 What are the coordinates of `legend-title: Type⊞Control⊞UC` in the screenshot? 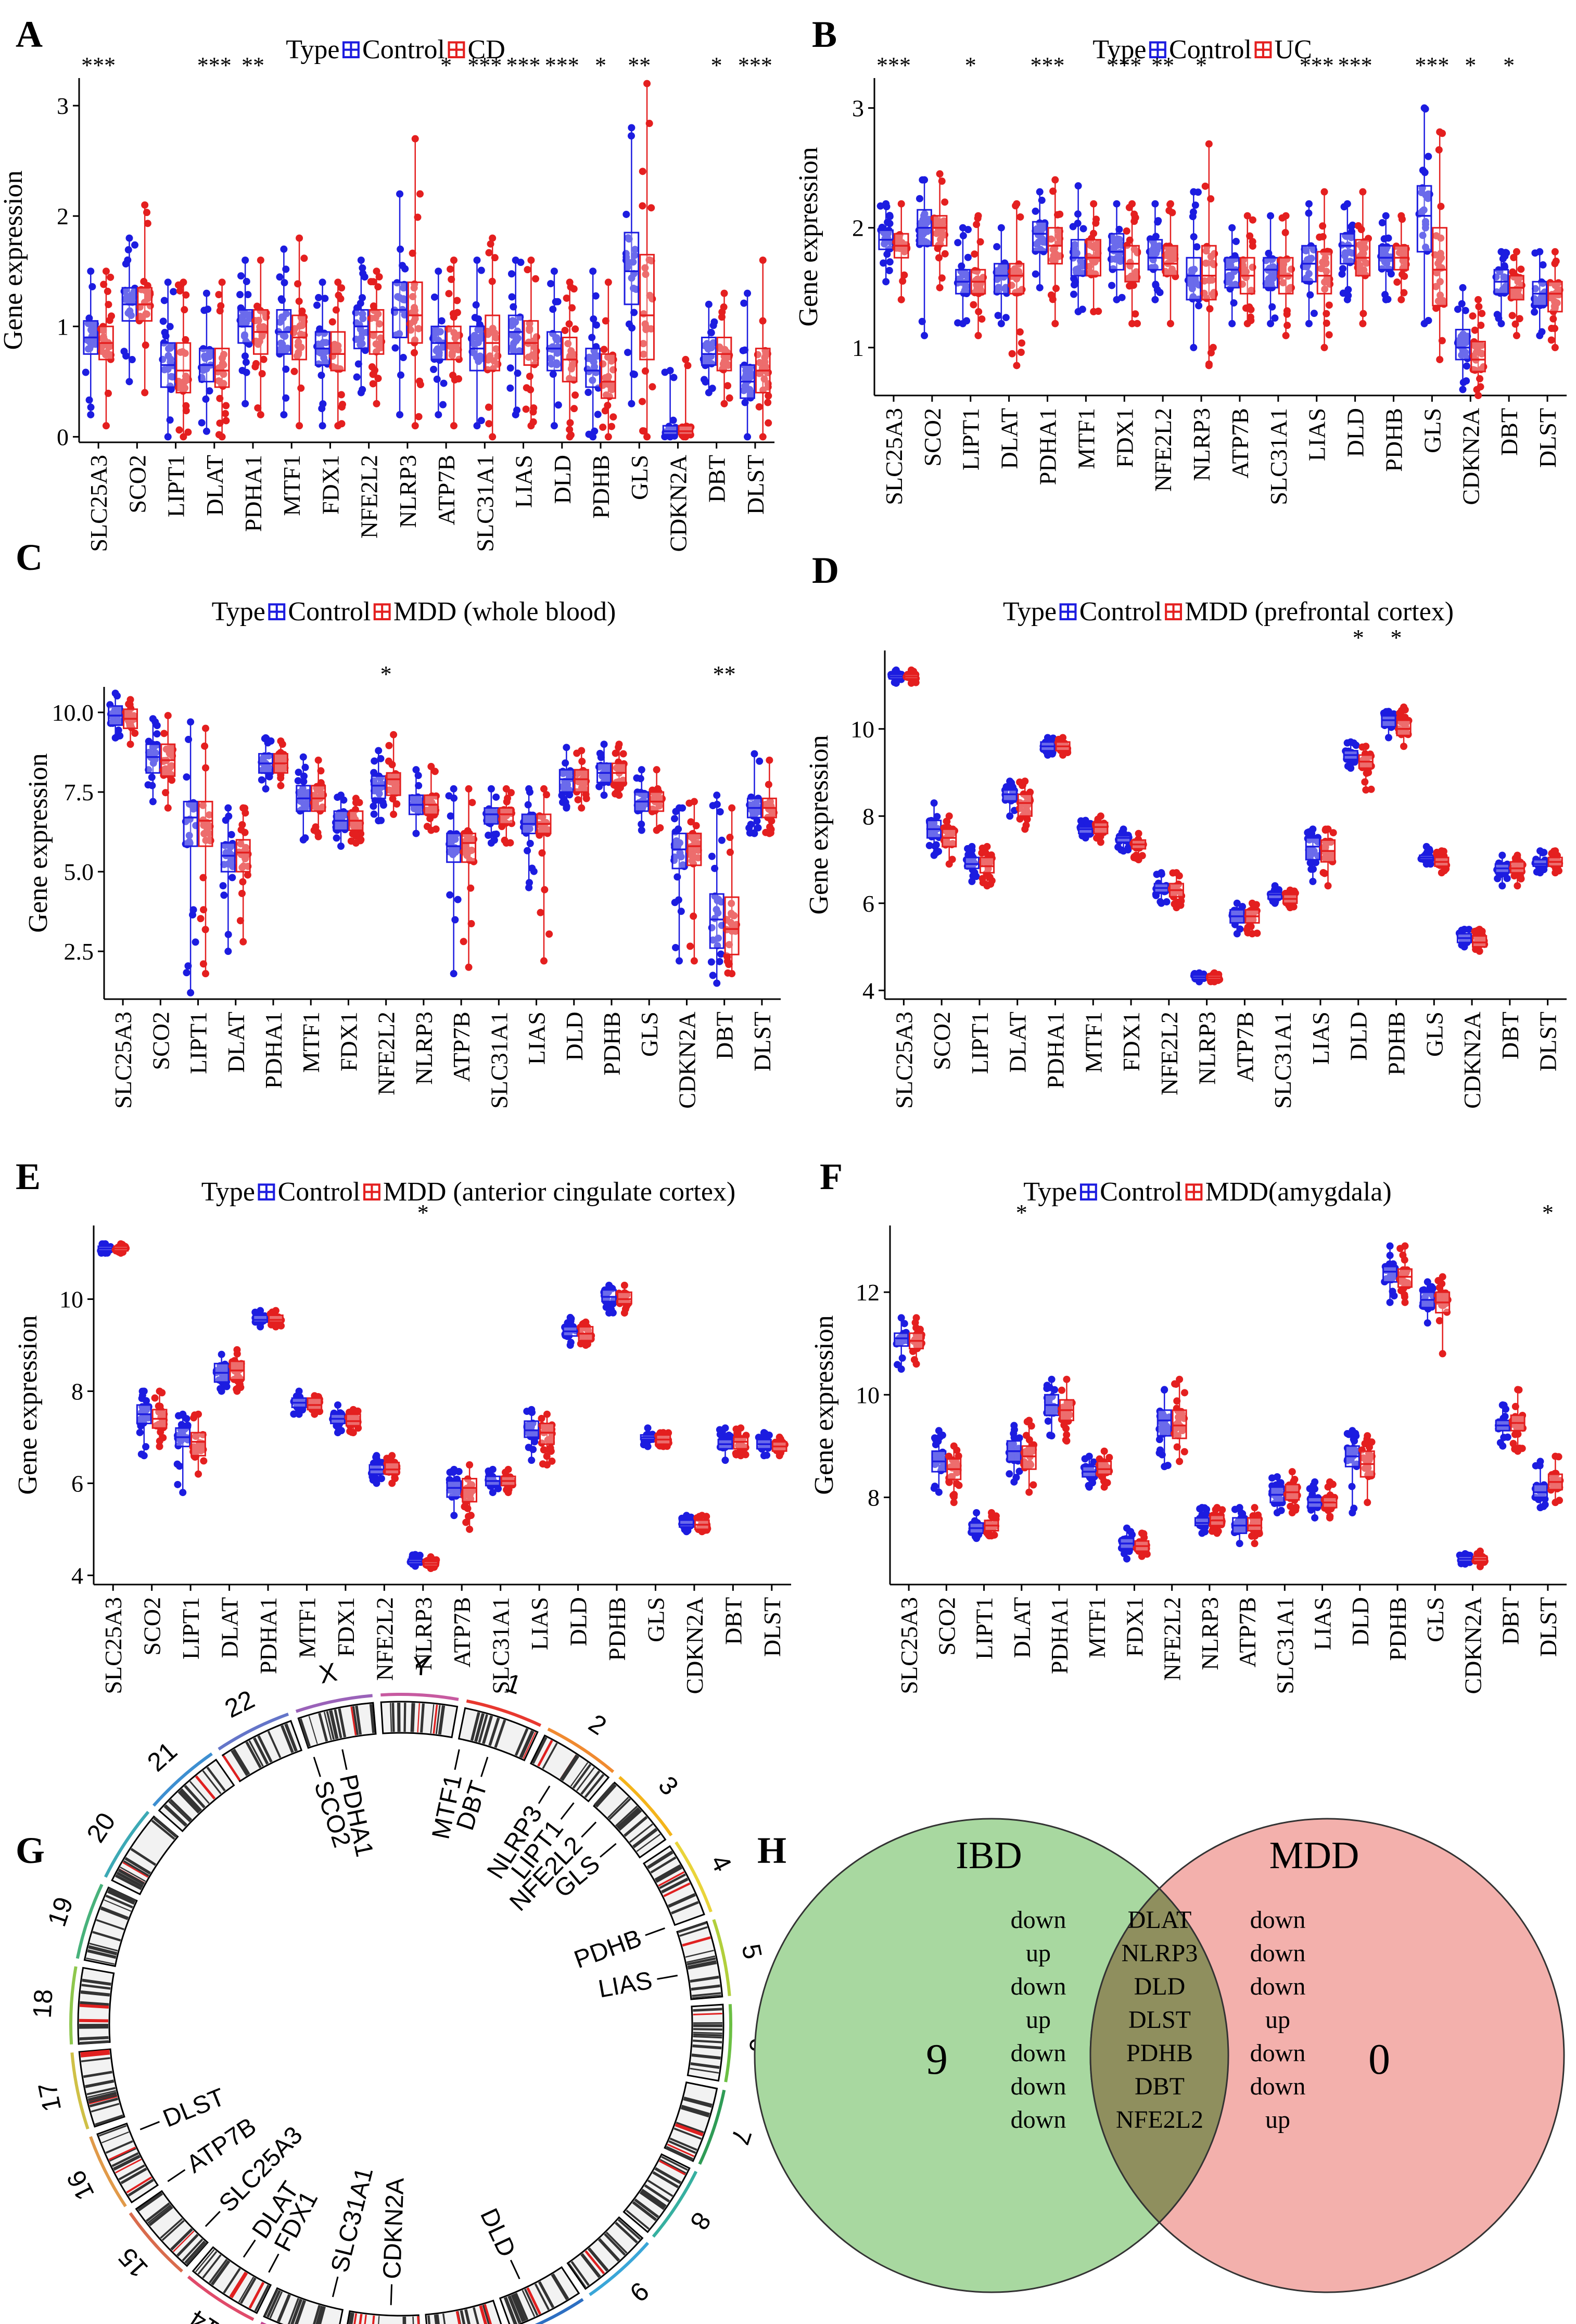 It's located at (1202, 50).